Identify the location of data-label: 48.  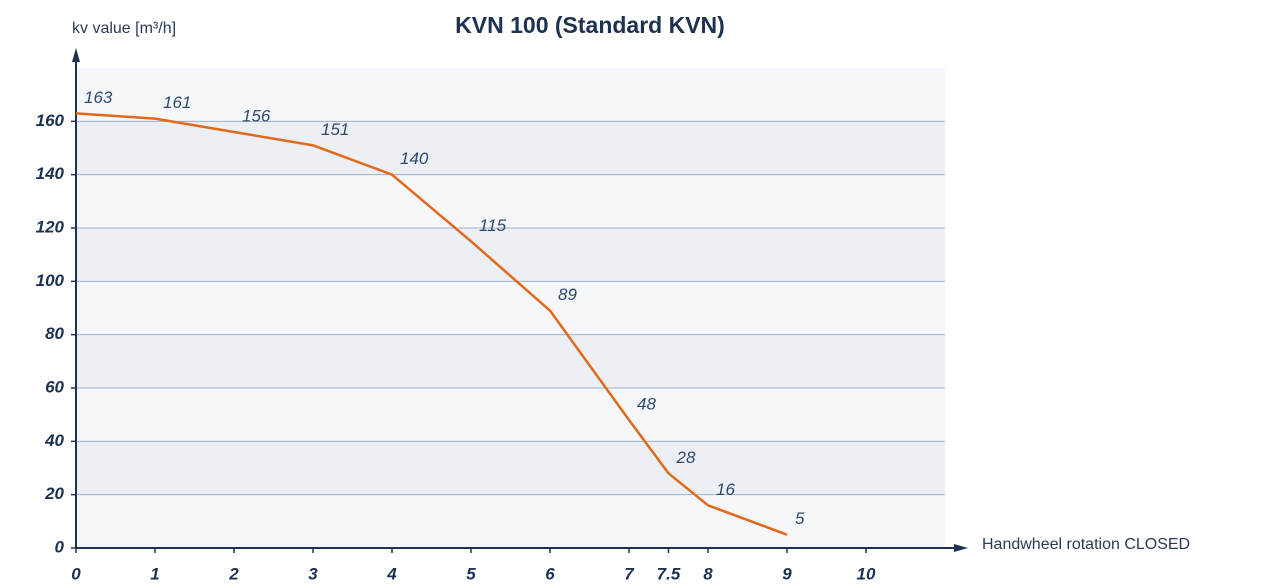
(646, 403).